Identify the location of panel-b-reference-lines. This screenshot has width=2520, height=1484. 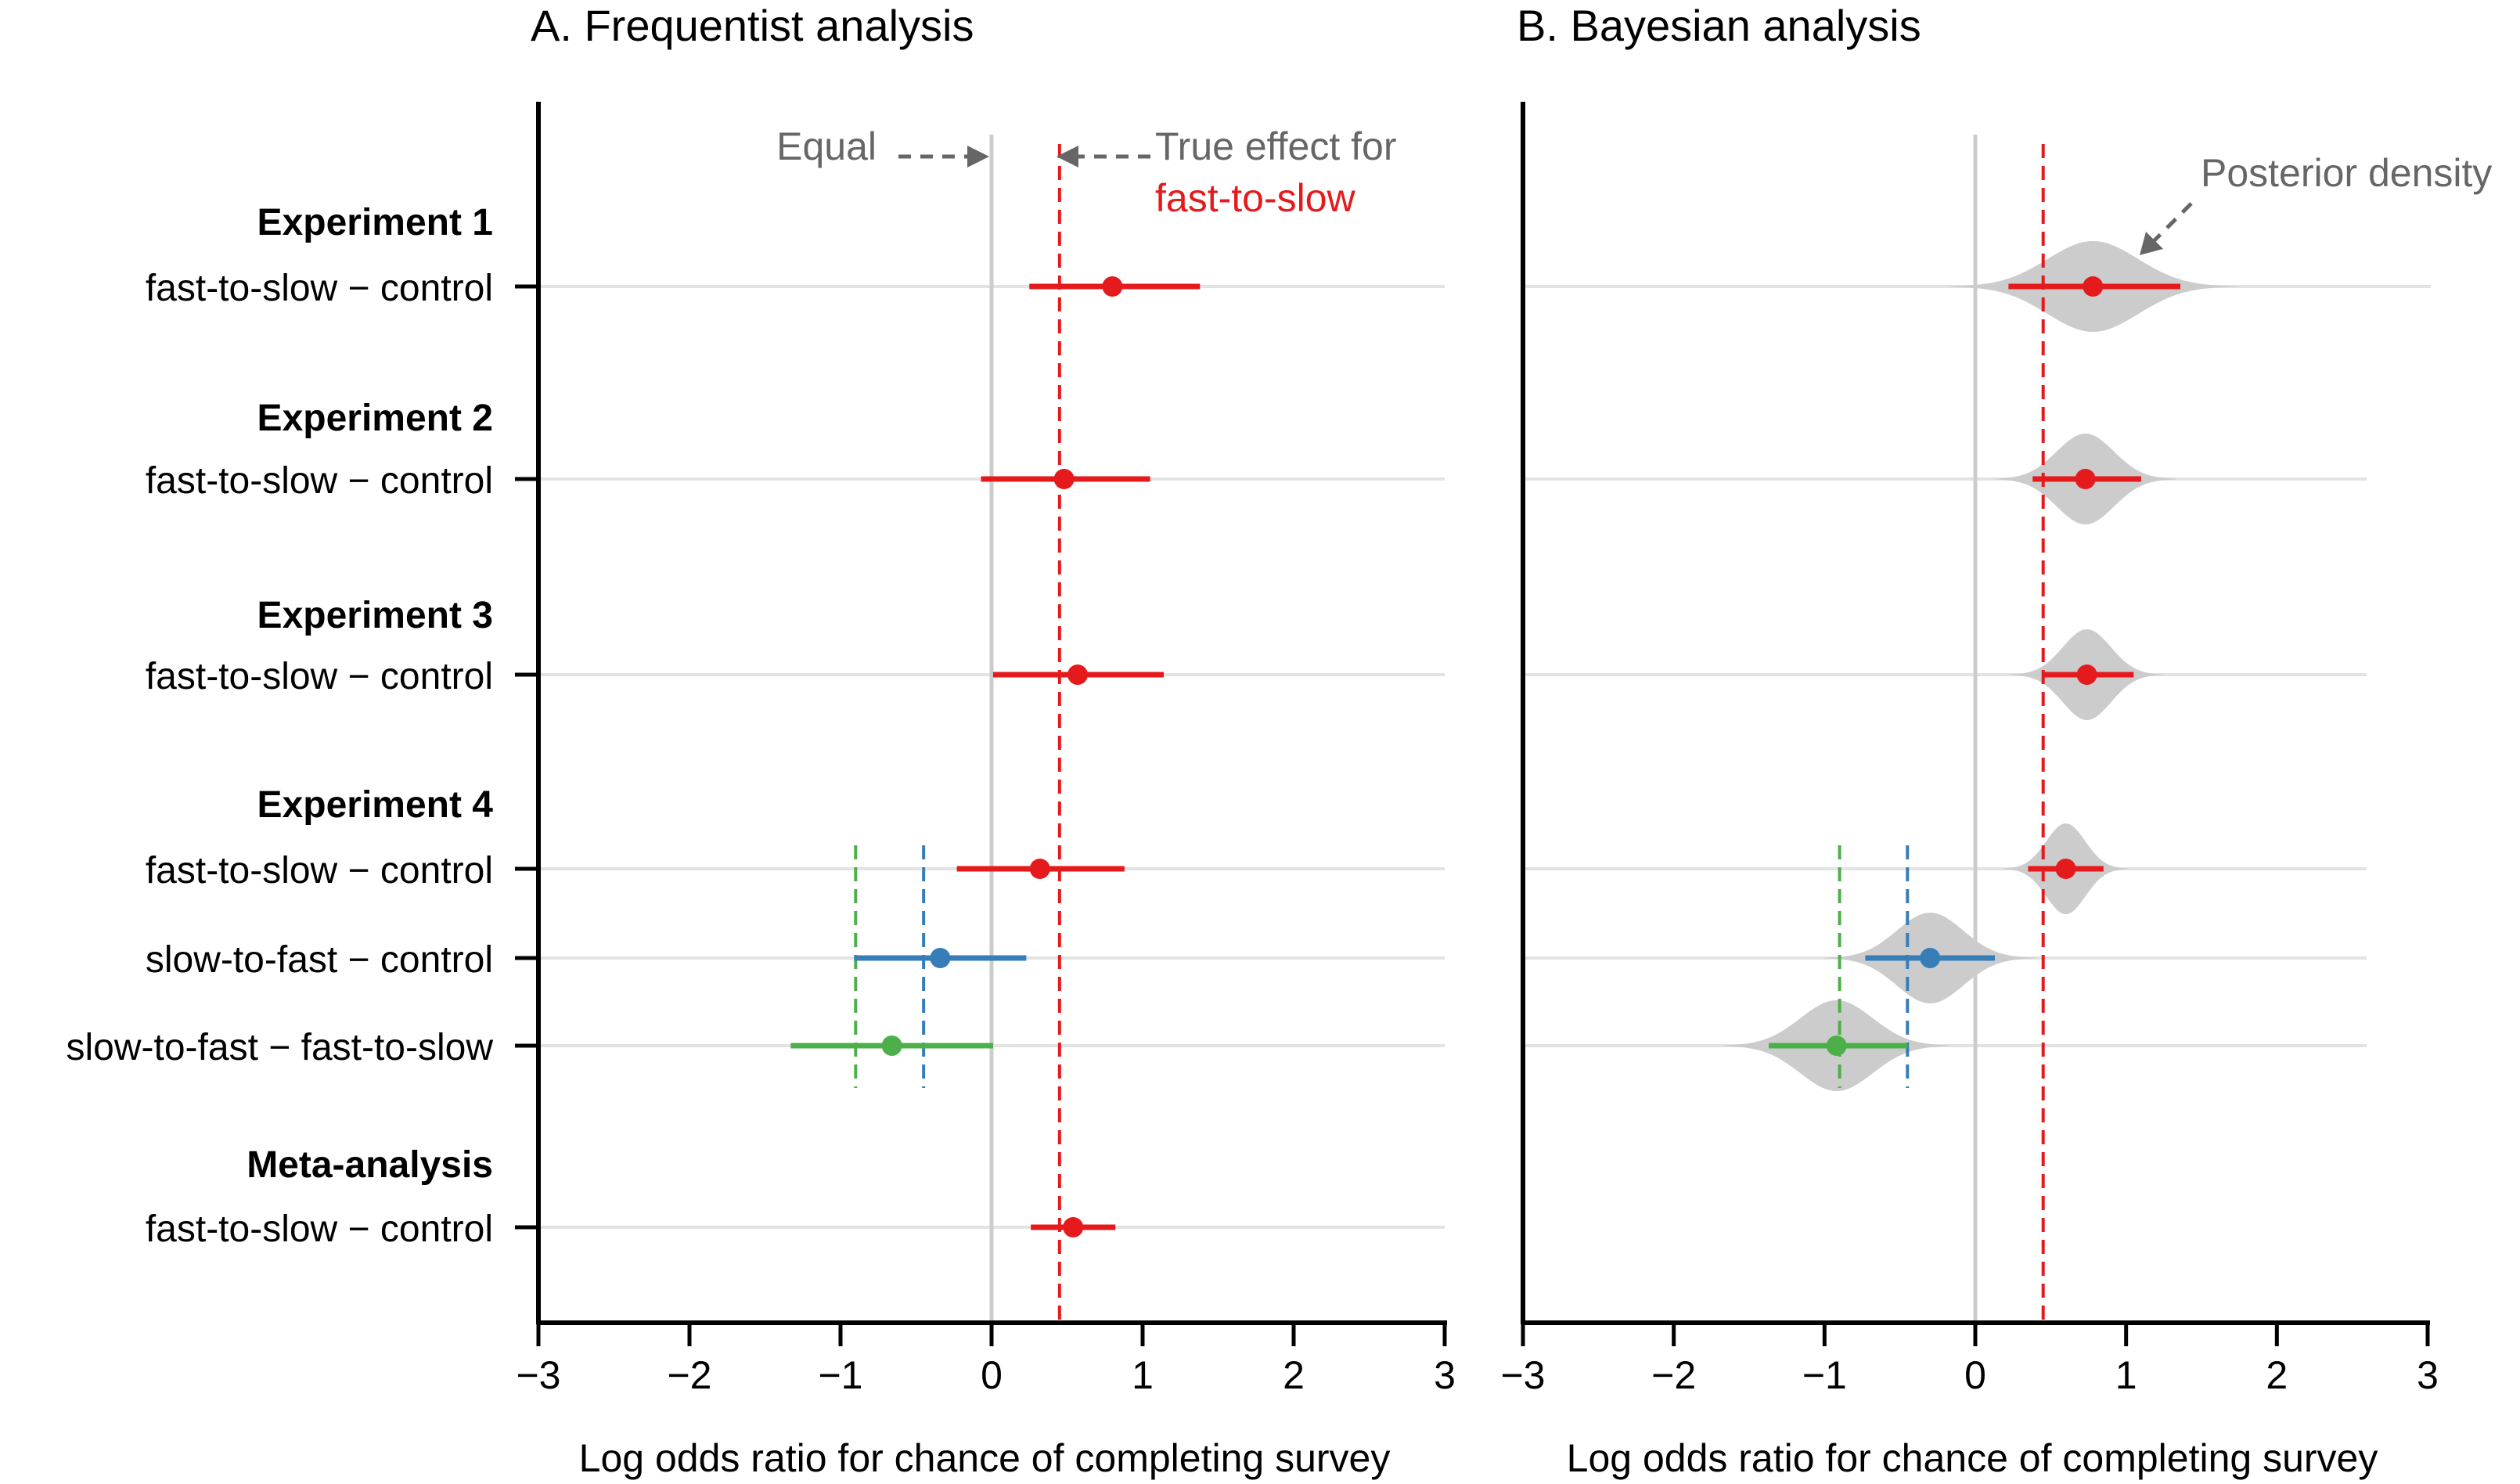
(1941, 733).